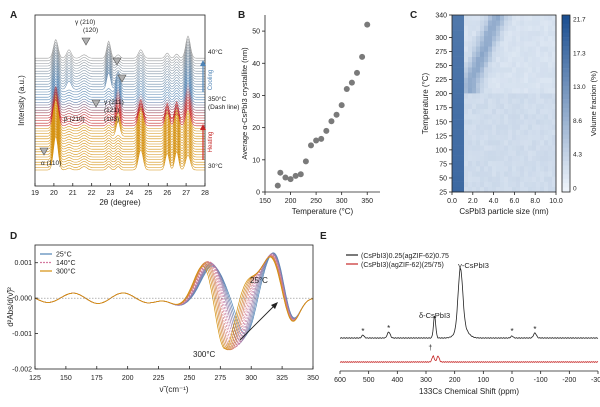  Describe the element at coordinates (211, 80) in the screenshot. I see `cooling-label: Cooling` at that location.